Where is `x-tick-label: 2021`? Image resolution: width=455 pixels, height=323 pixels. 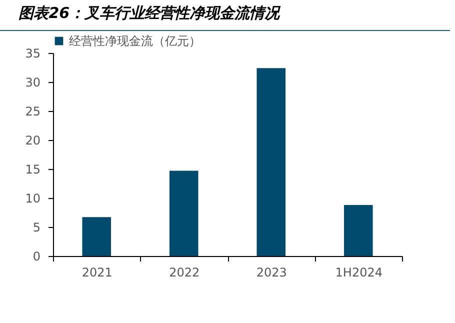
x-tick-label: 2021 is located at coordinates (97, 273).